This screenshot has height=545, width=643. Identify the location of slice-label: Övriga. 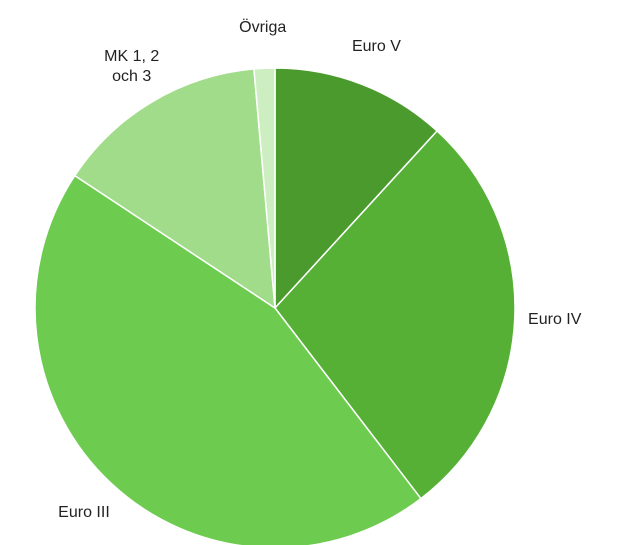
(263, 28).